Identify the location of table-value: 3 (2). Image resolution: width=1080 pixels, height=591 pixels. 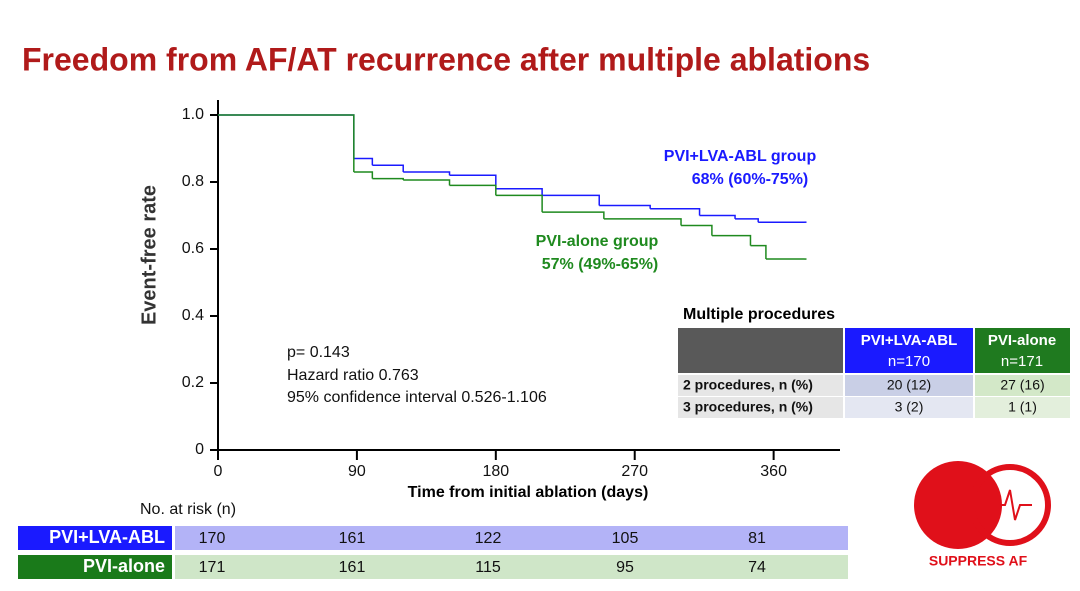
(909, 407).